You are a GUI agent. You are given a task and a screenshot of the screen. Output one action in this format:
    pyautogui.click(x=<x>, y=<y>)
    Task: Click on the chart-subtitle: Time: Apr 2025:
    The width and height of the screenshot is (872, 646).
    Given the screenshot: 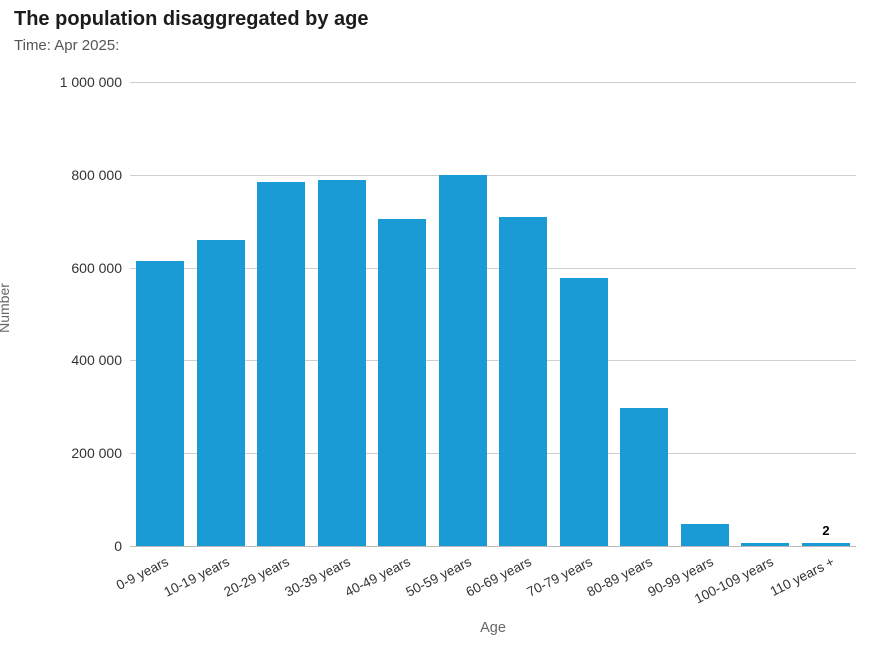 What is the action you would take?
    pyautogui.click(x=67, y=45)
    